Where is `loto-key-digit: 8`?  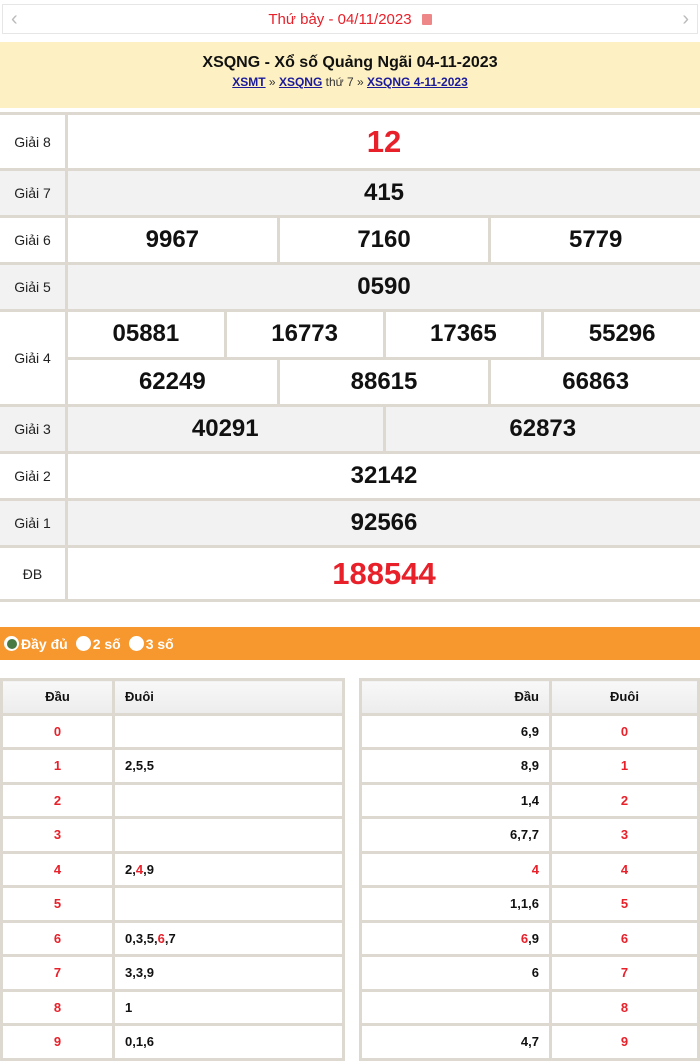
loto-key-digit: 8 is located at coordinates (57, 1007).